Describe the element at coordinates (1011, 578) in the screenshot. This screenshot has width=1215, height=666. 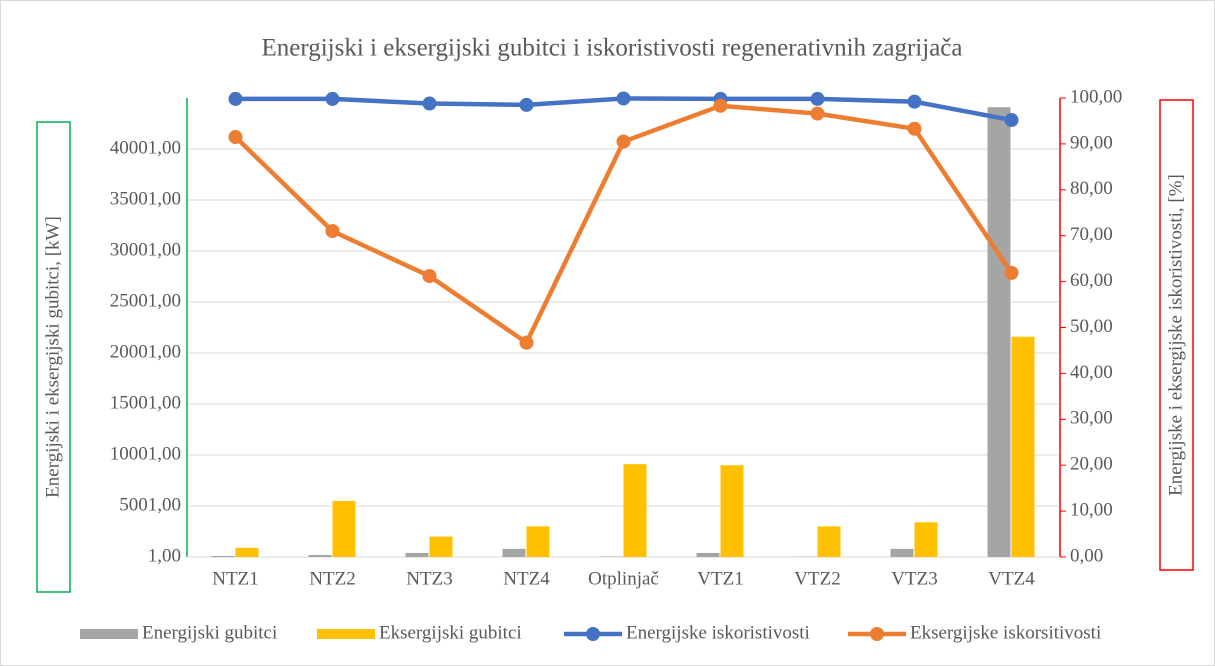
I see `x-tick-label: VTZ4` at that location.